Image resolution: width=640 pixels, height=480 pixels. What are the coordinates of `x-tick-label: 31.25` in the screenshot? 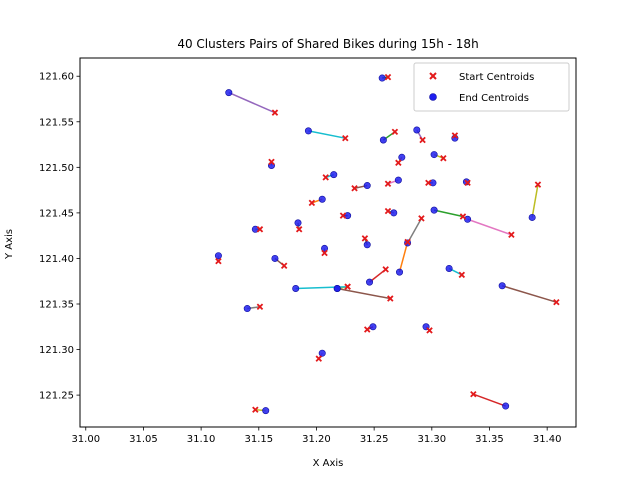 It's located at (374, 439).